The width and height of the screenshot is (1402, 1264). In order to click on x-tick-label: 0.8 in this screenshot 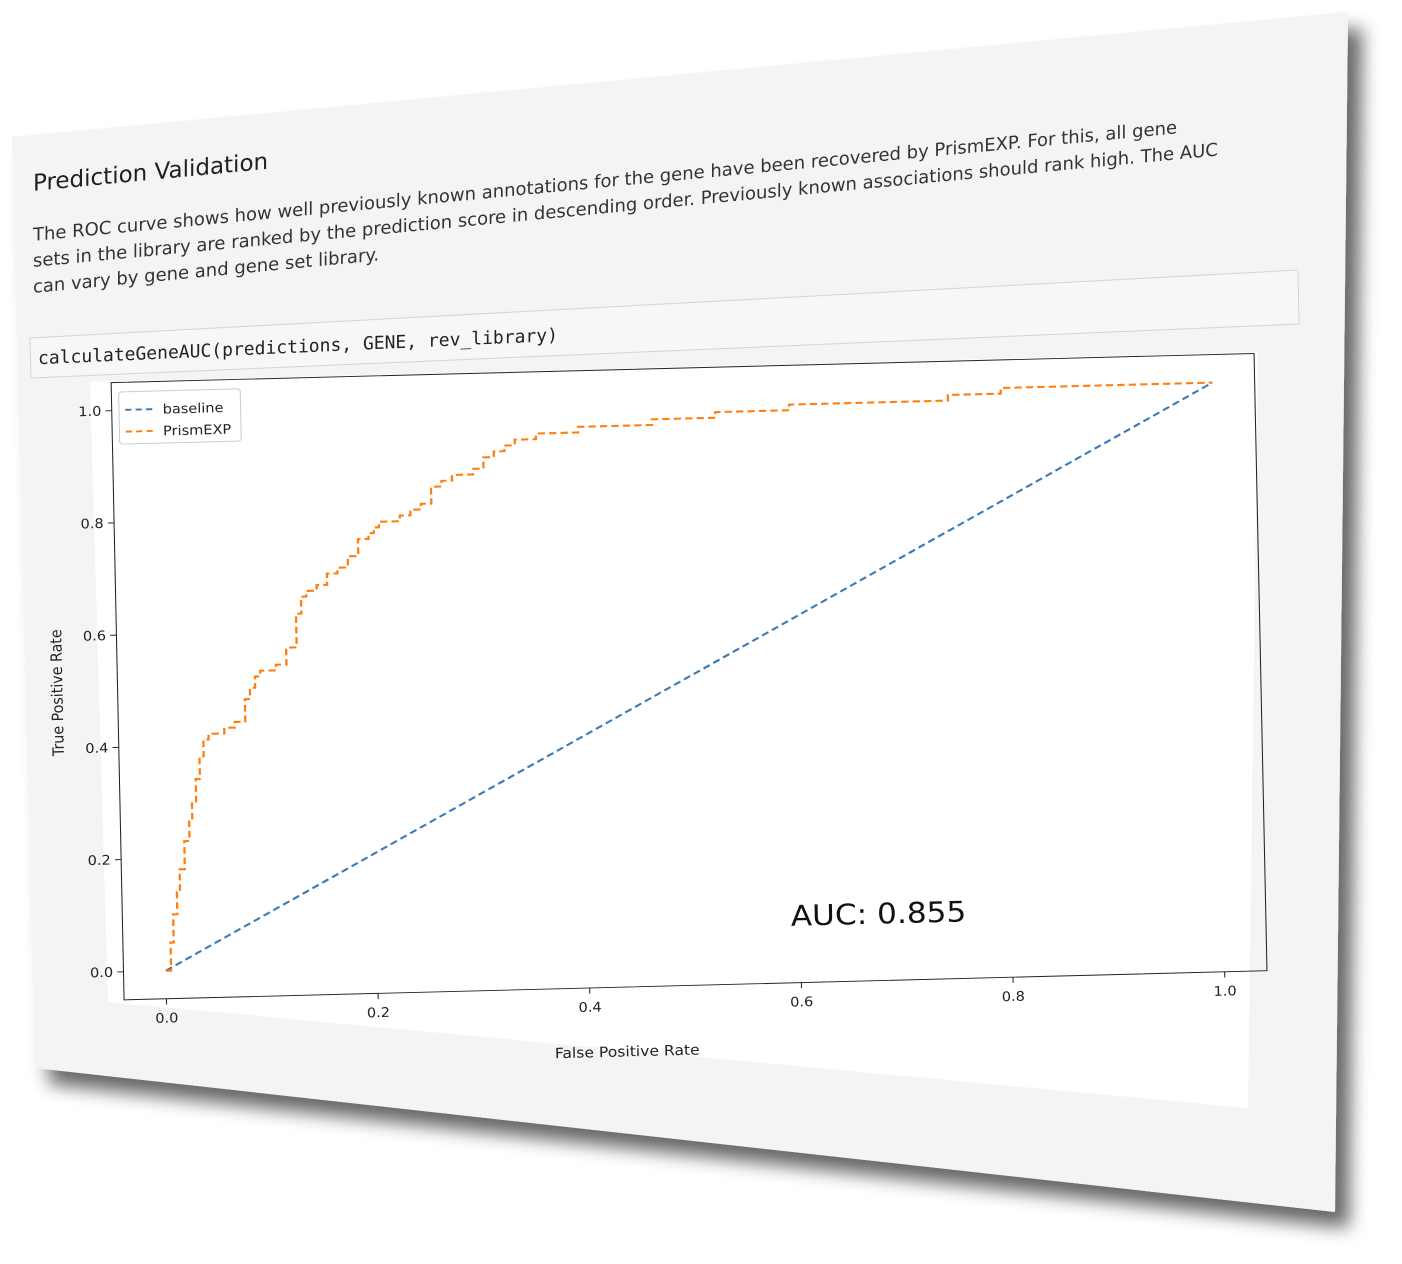, I will do `click(1013, 997)`.